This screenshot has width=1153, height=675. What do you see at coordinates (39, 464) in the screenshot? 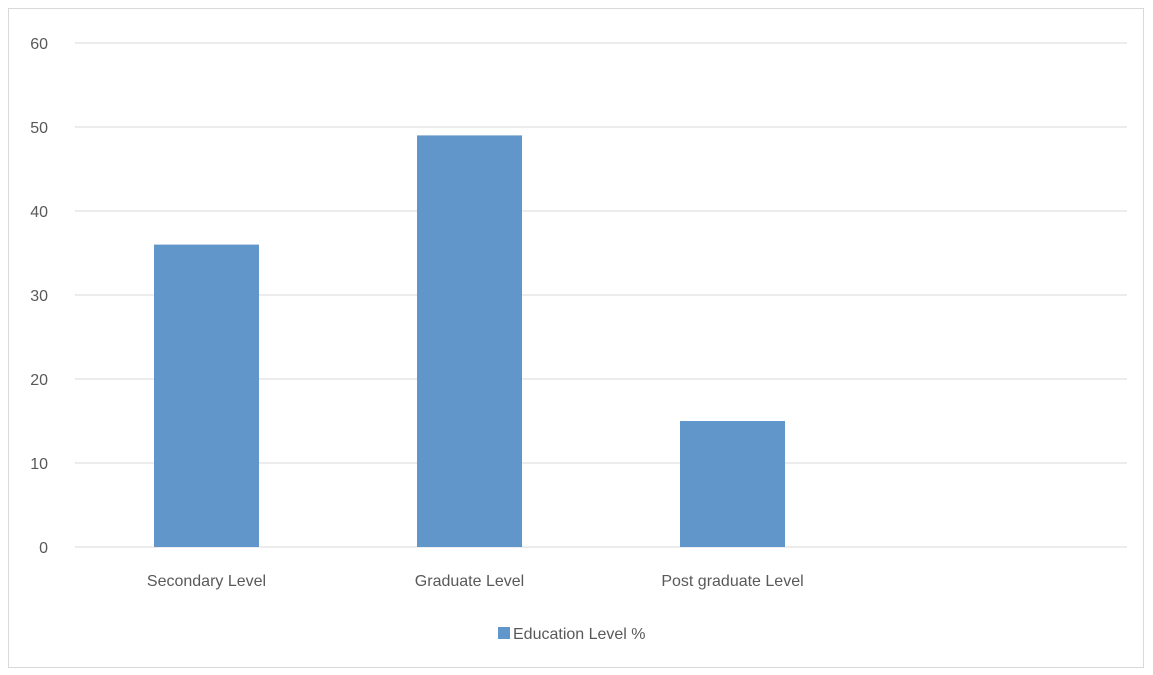
I see `y-tick-label: 10` at bounding box center [39, 464].